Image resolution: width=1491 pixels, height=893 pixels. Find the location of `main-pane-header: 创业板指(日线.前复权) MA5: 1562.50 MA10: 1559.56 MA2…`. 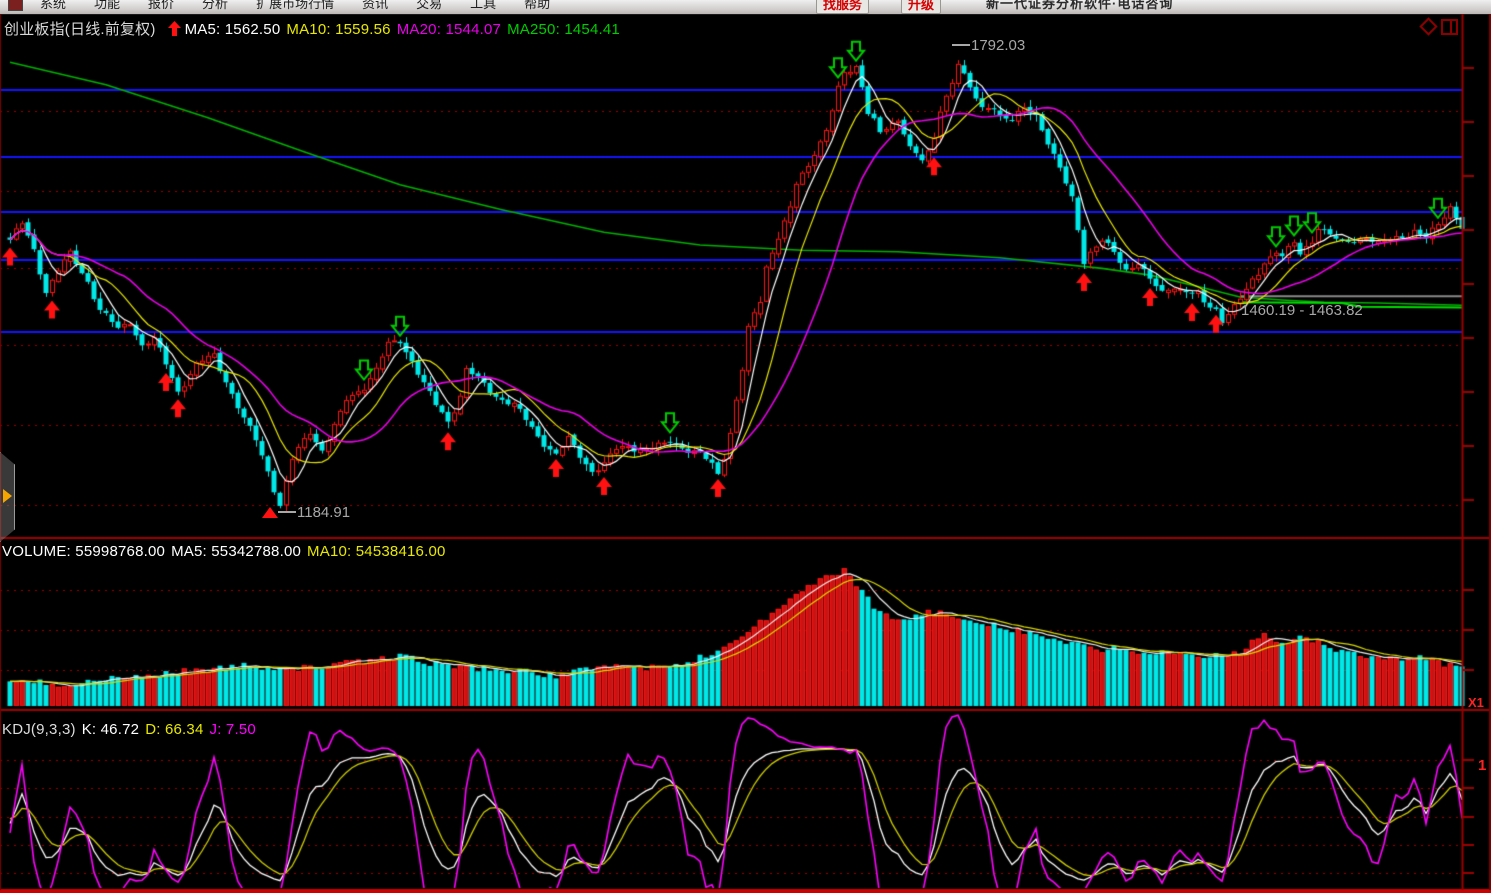

main-pane-header: 创业板指(日线.前复权) MA5: 1562.50 MA10: 1559.56 MA2… is located at coordinates (318, 28).